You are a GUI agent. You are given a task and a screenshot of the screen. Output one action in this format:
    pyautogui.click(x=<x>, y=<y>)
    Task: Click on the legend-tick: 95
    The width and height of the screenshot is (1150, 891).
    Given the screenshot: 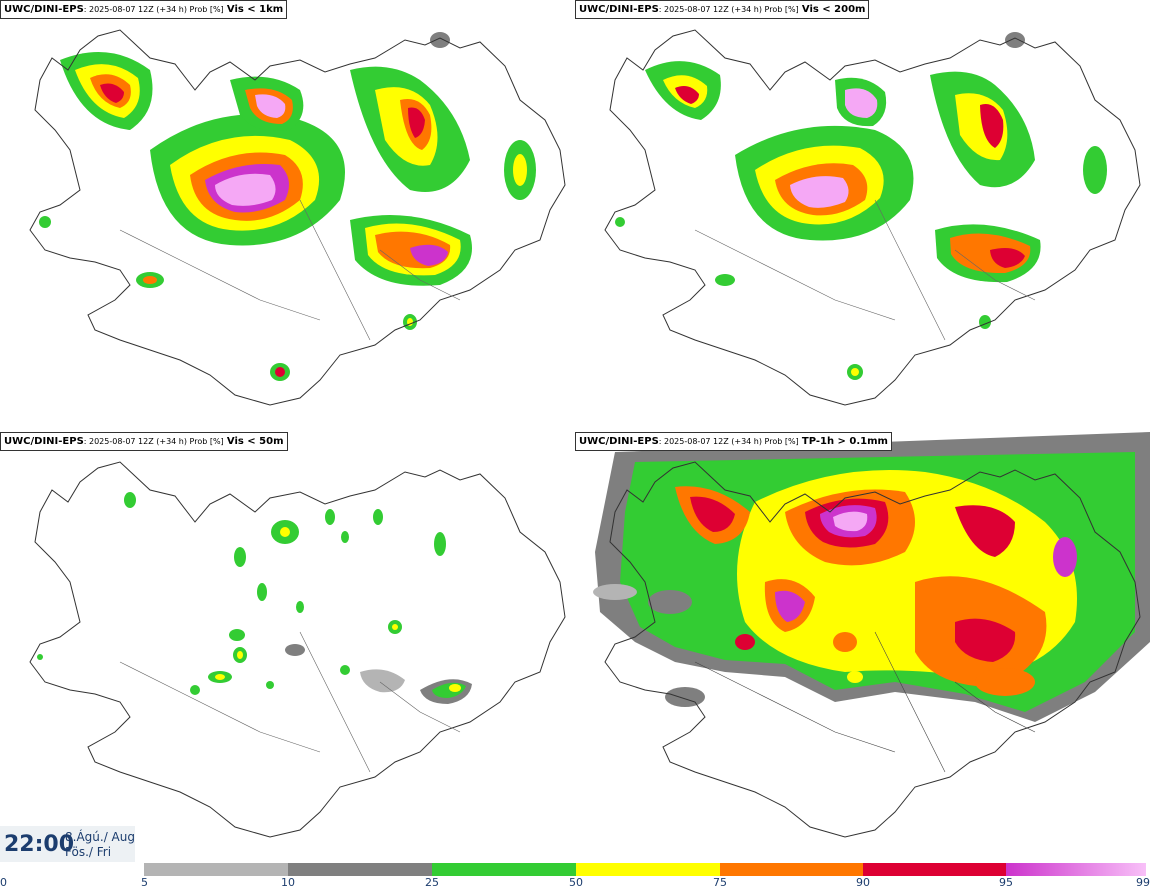 What is the action you would take?
    pyautogui.click(x=1006, y=882)
    